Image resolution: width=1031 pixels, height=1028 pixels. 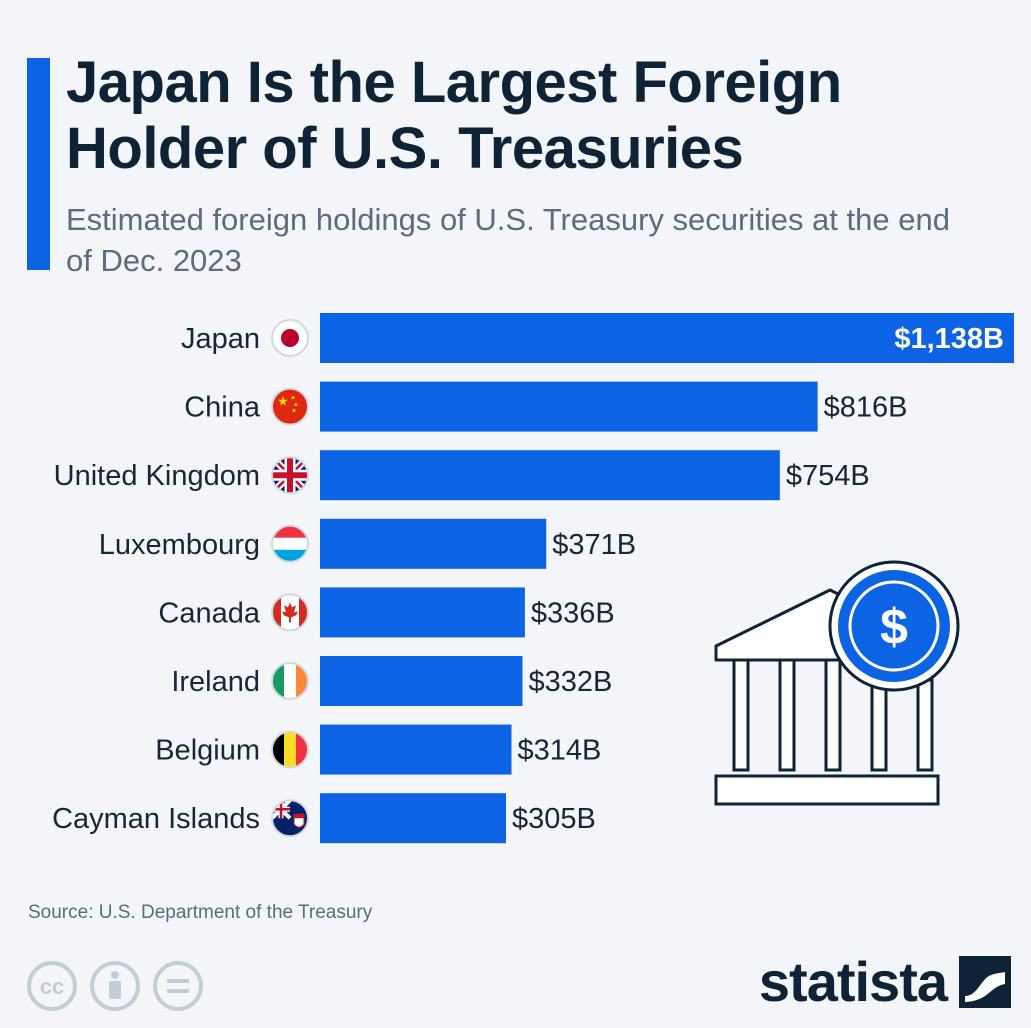 I want to click on category-label: Luxembourg, so click(x=179, y=545).